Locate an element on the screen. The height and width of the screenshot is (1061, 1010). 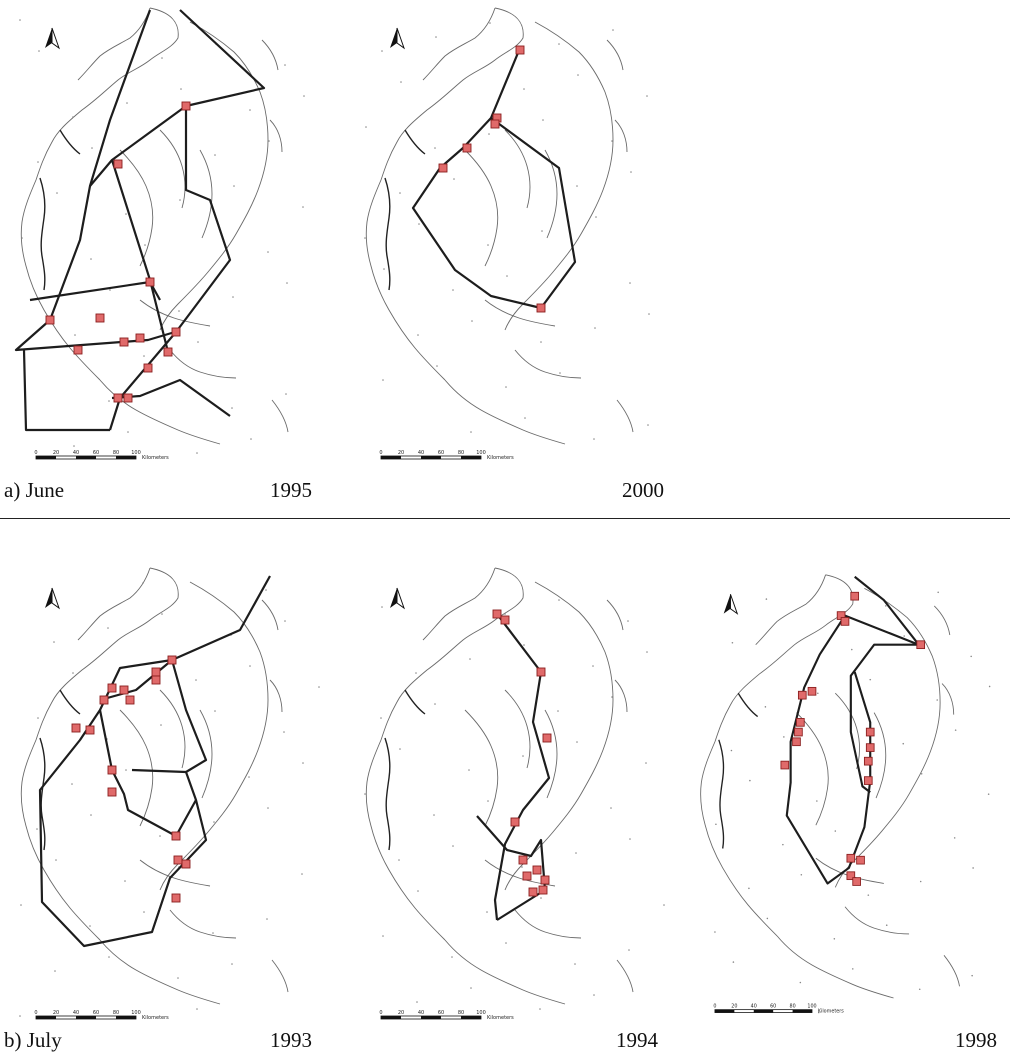
year-label-1994: 1994 is located at coordinates (637, 1040).